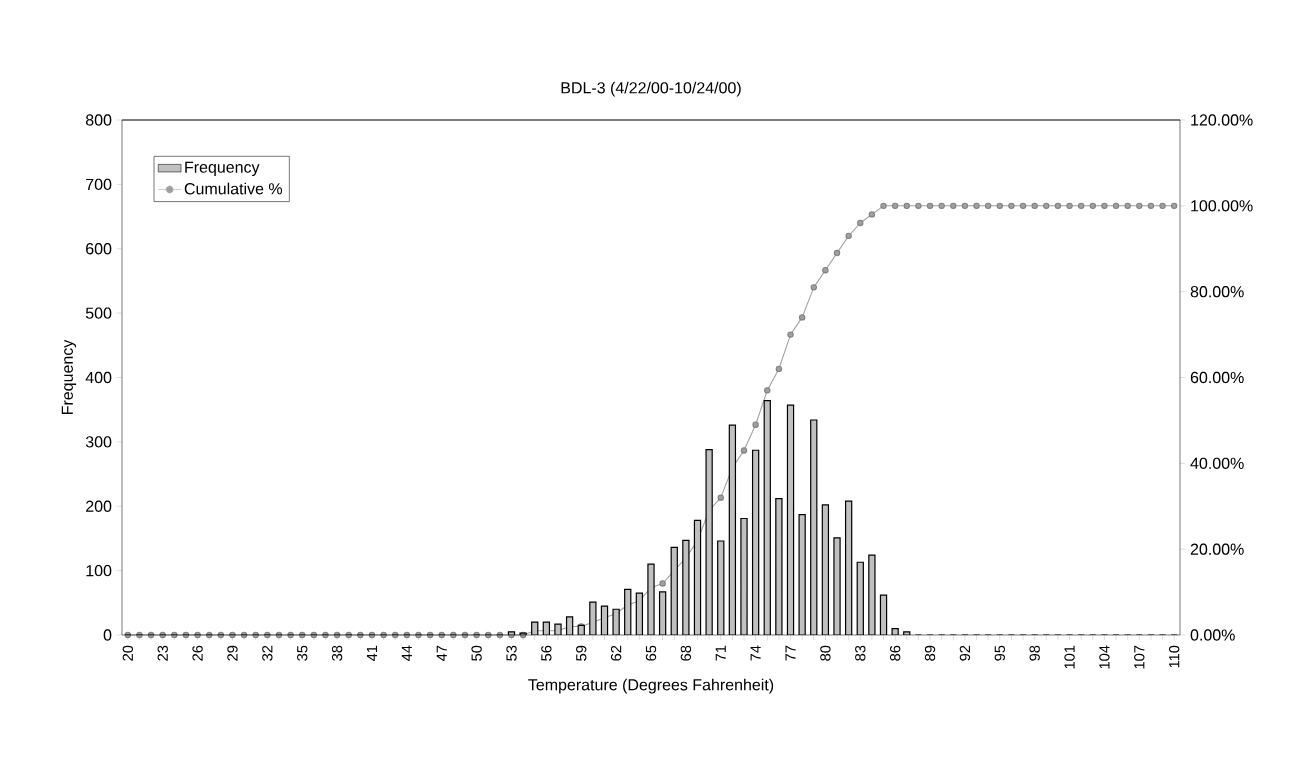 The width and height of the screenshot is (1296, 765). I want to click on x-tick-label: 44, so click(406, 653).